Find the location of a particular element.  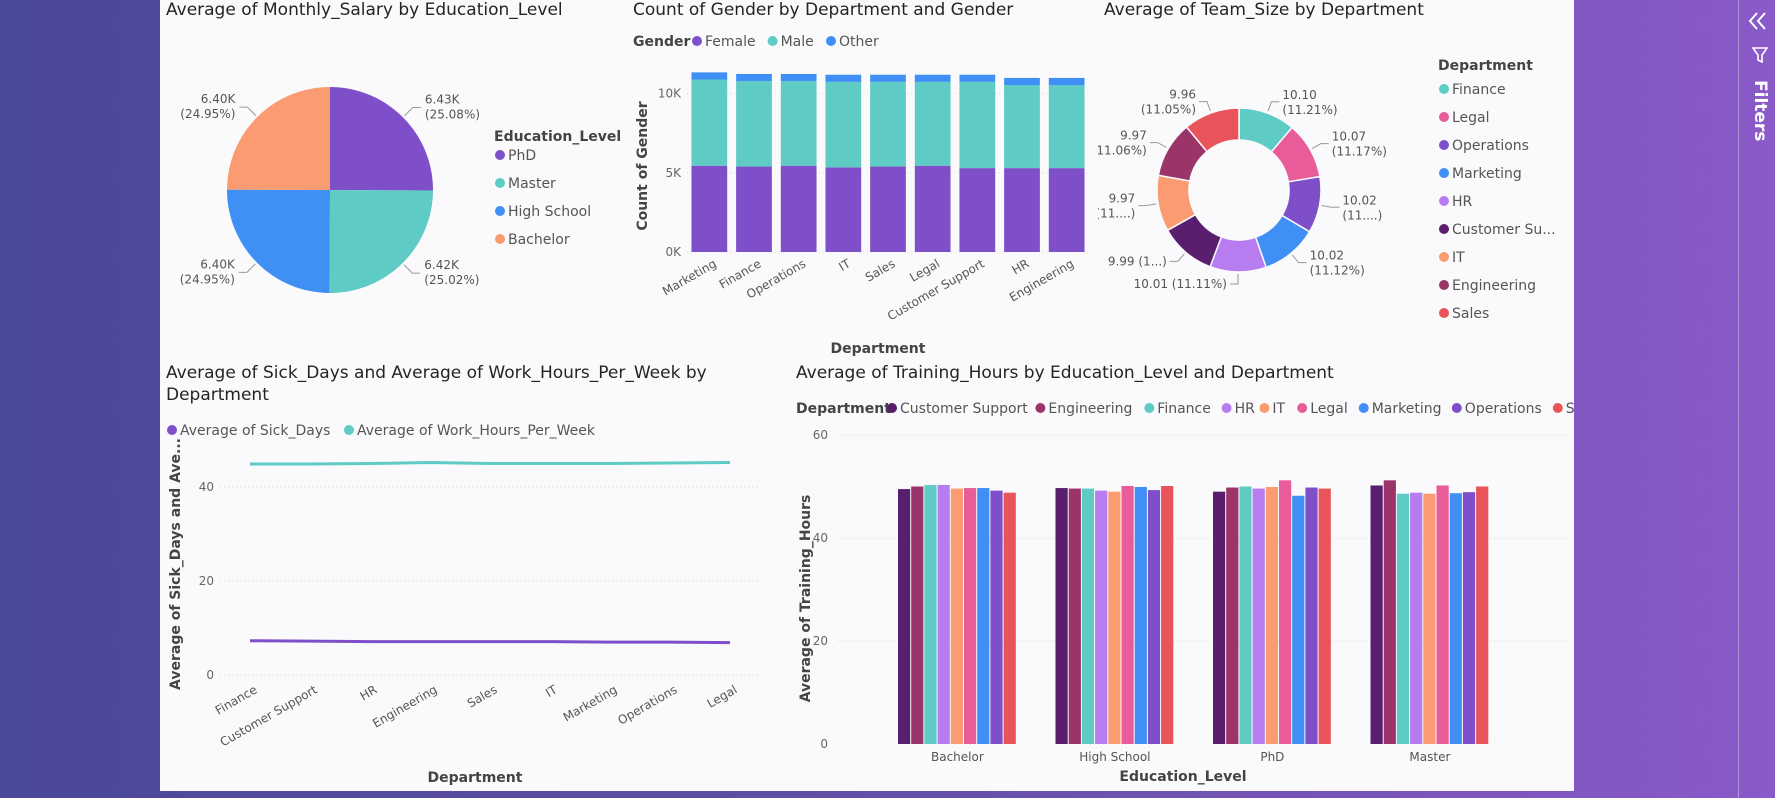

donut-chart-title: Average of Team_Size by Department is located at coordinates (1264, 10).